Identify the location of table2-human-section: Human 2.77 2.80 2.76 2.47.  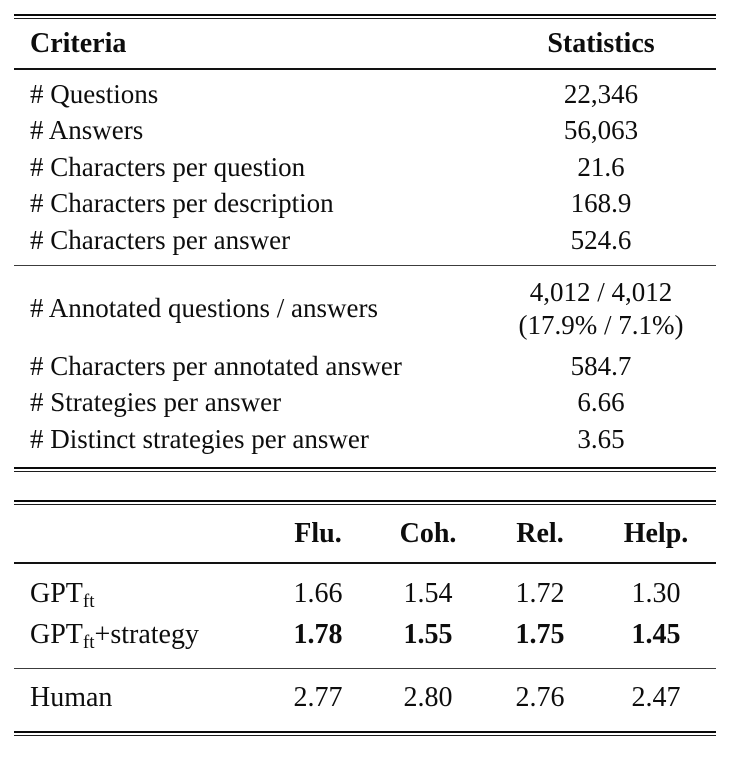
(365, 700).